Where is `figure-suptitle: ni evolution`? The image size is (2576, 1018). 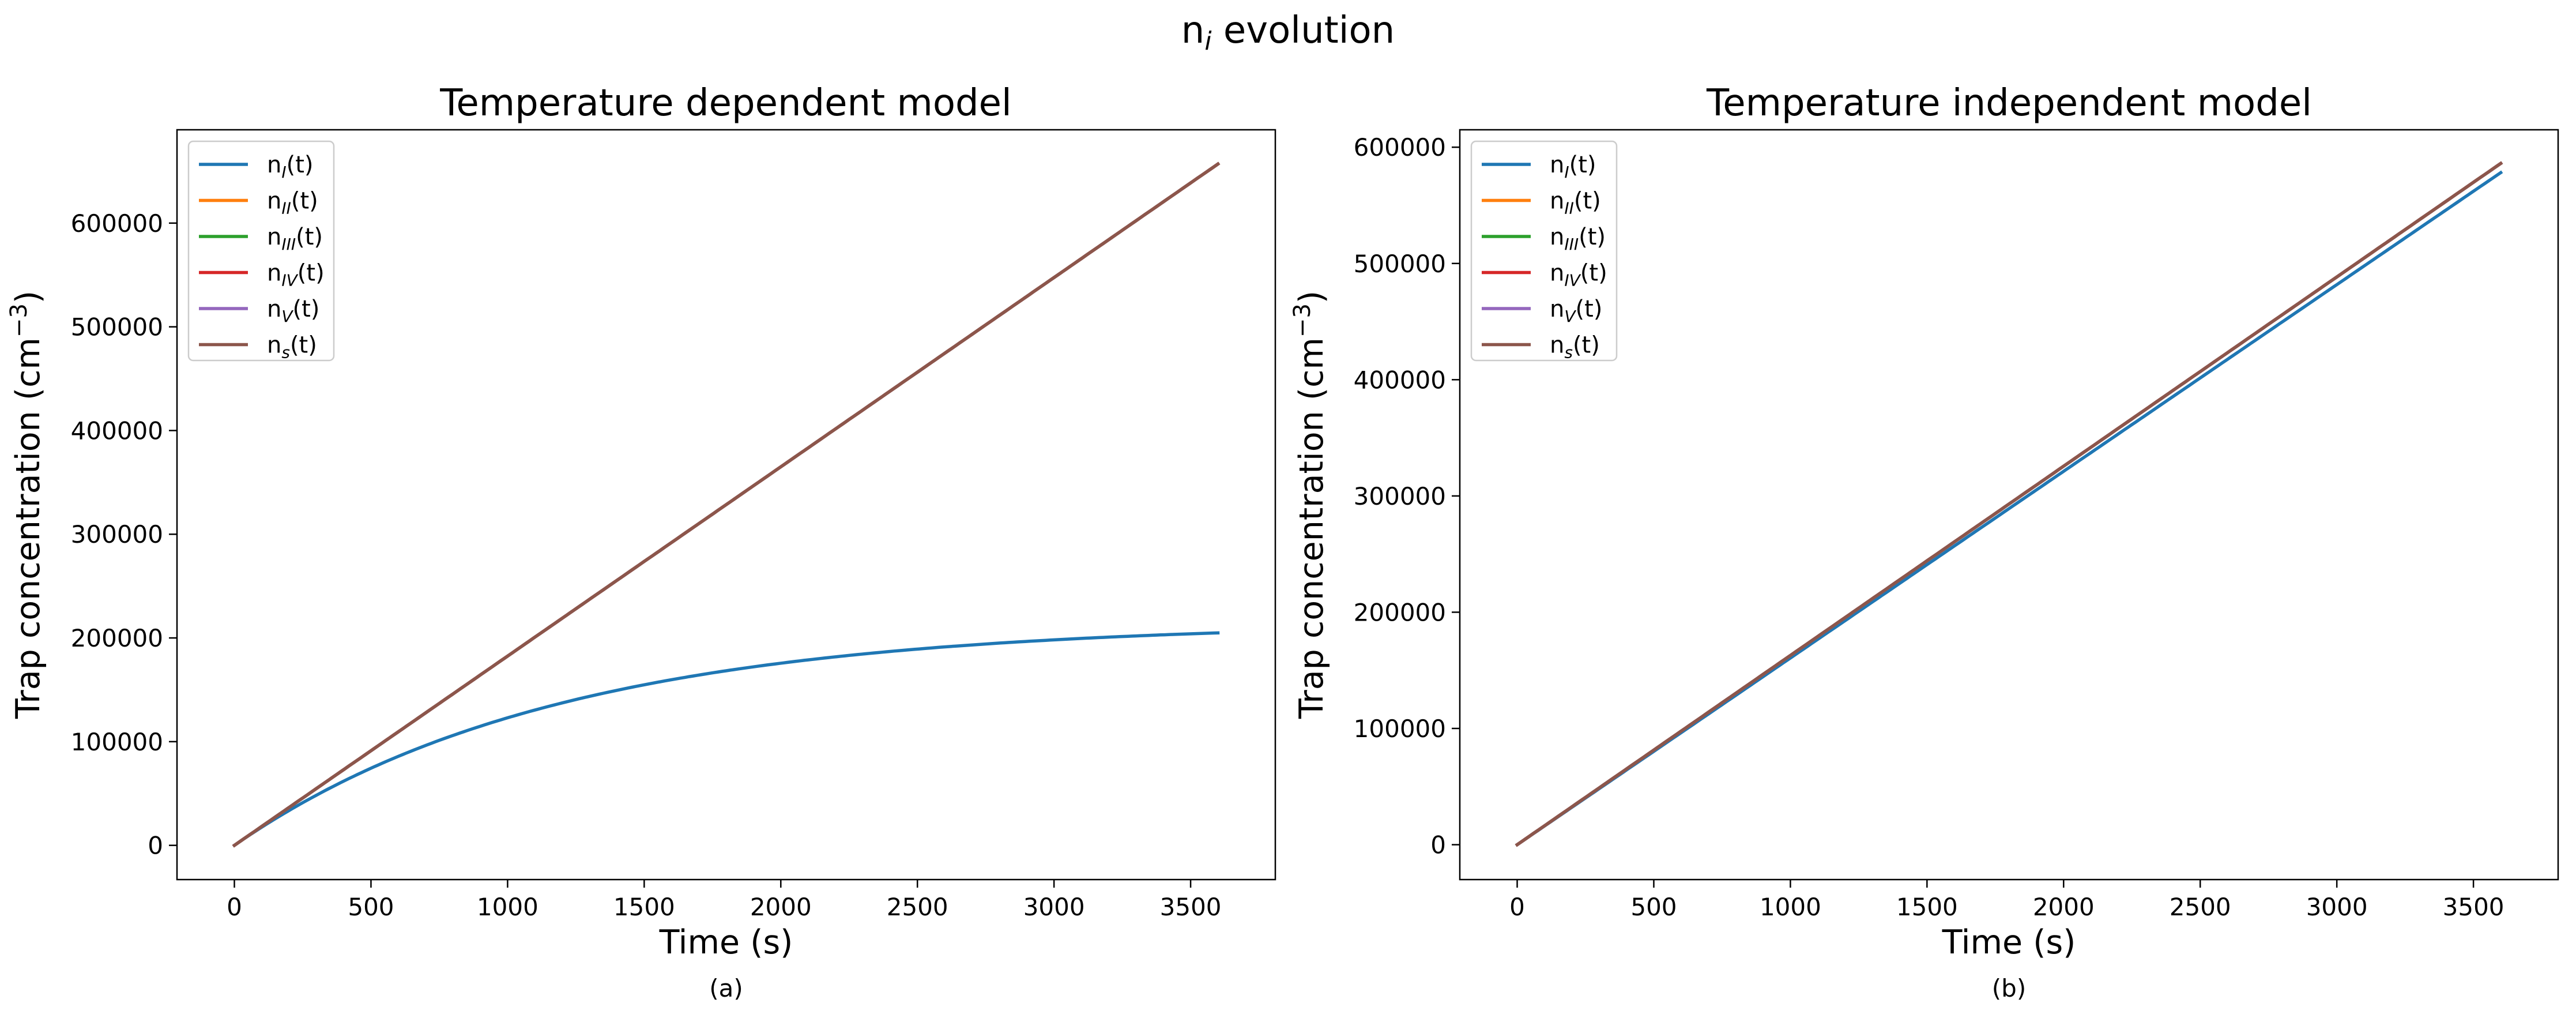 figure-suptitle: ni evolution is located at coordinates (1288, 32).